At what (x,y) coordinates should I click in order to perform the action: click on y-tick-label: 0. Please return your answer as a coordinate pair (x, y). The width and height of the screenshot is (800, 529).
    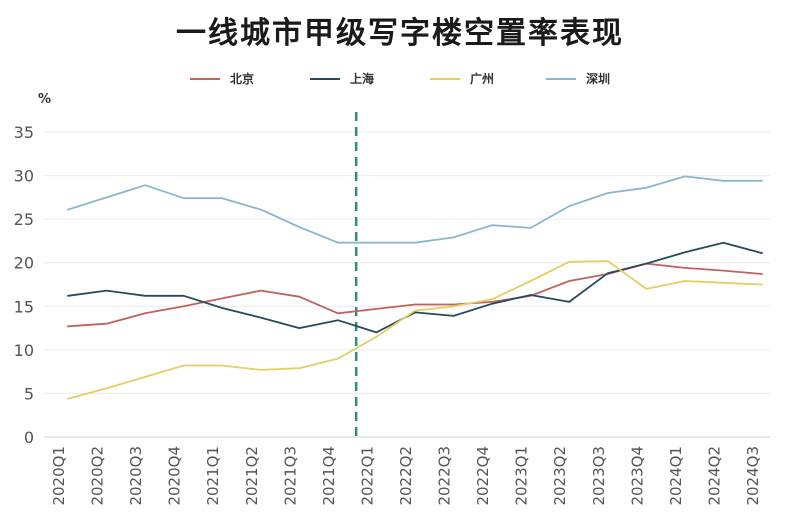
    Looking at the image, I should click on (29, 437).